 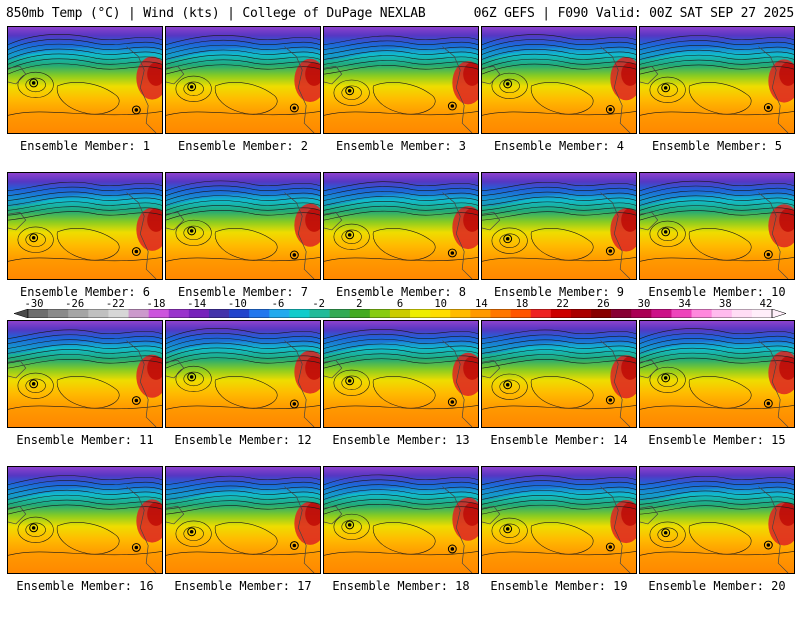 What do you see at coordinates (318, 304) in the screenshot?
I see `colorbar-tick-label: -2` at bounding box center [318, 304].